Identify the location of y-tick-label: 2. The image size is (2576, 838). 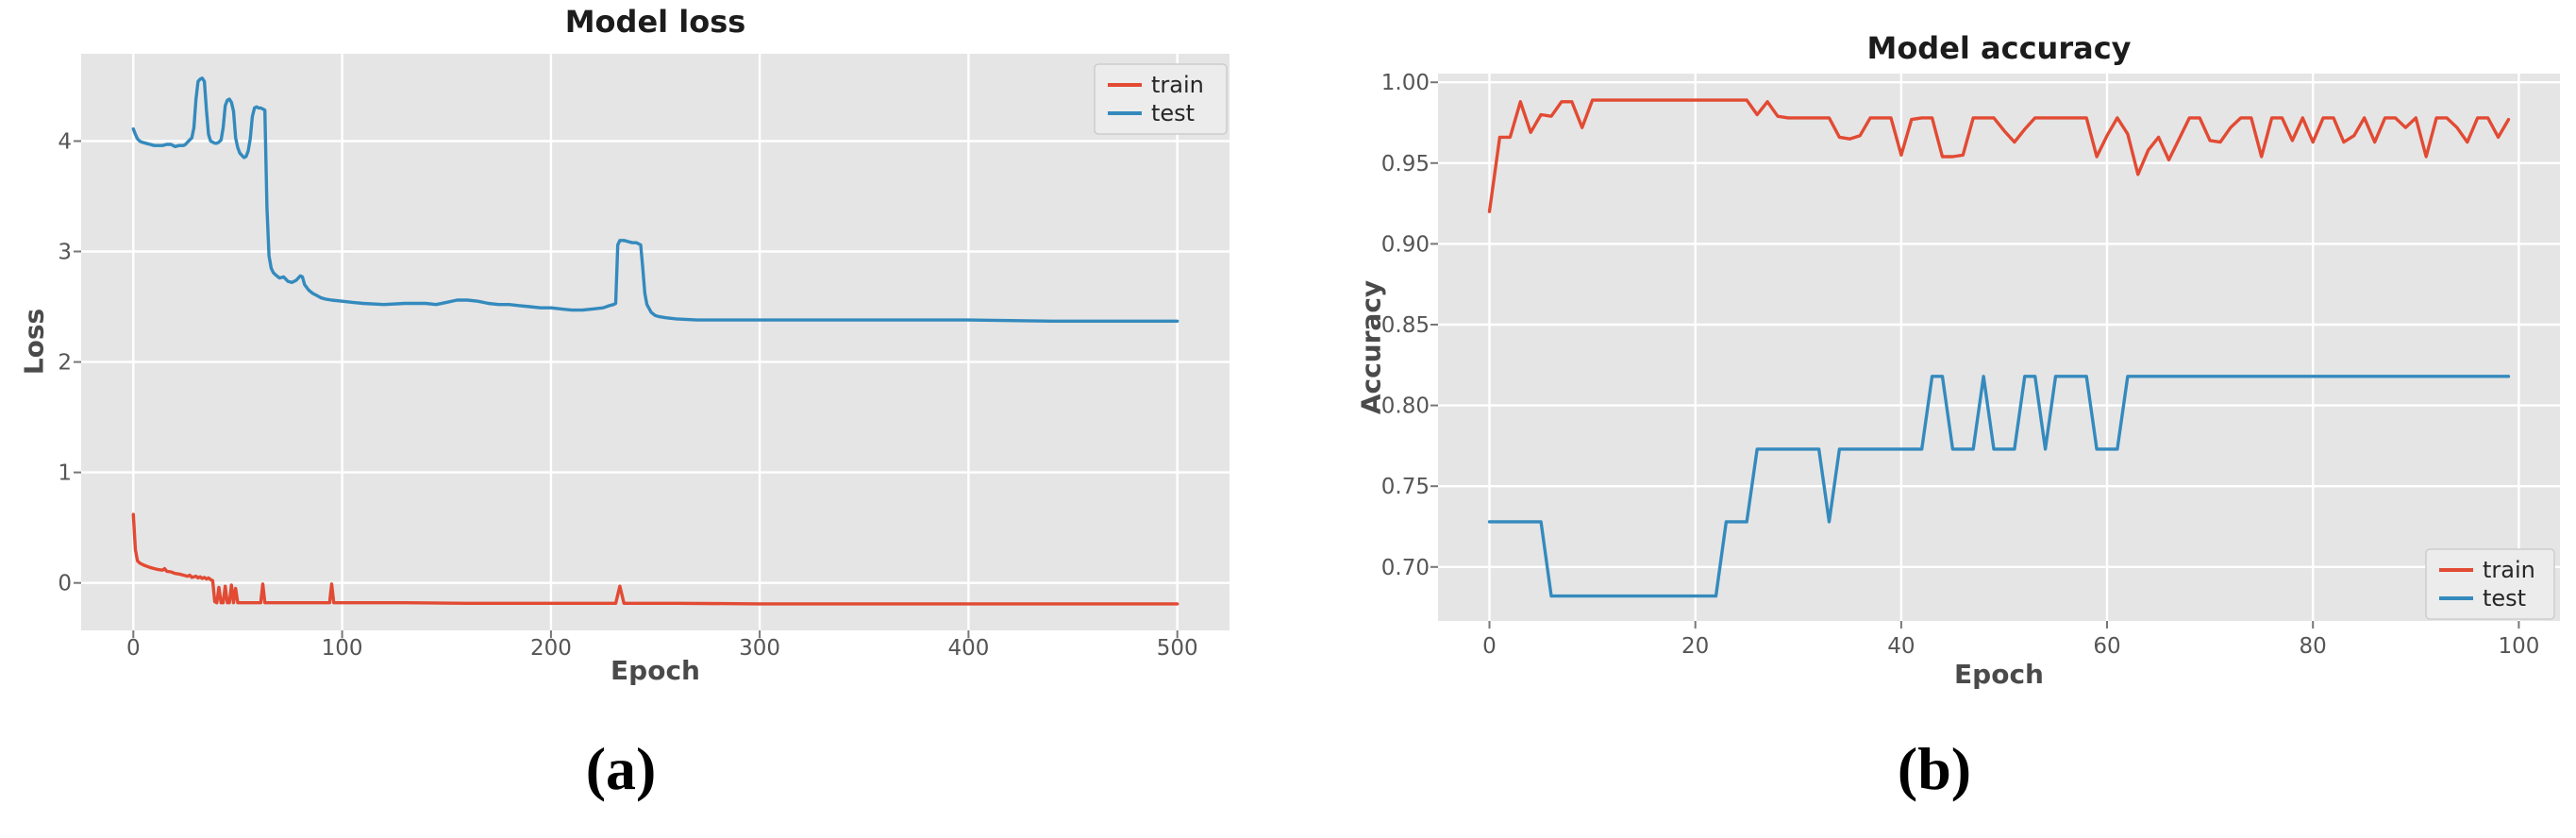
(65, 363).